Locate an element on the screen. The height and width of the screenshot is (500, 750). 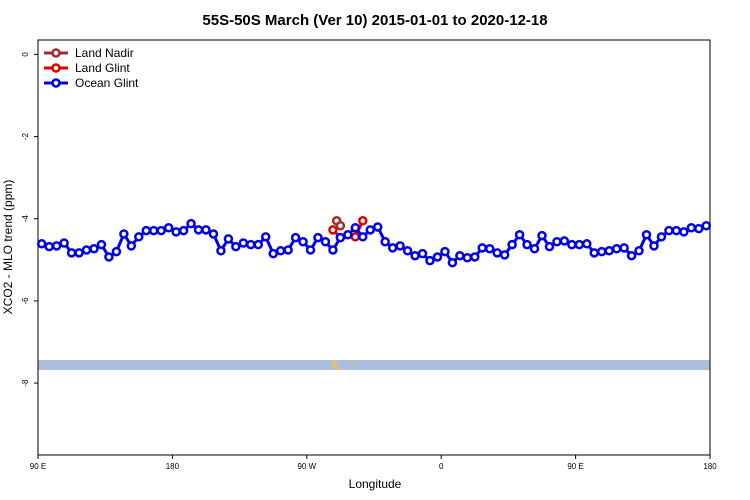
x-axis-label: Longitude is located at coordinates (375, 484).